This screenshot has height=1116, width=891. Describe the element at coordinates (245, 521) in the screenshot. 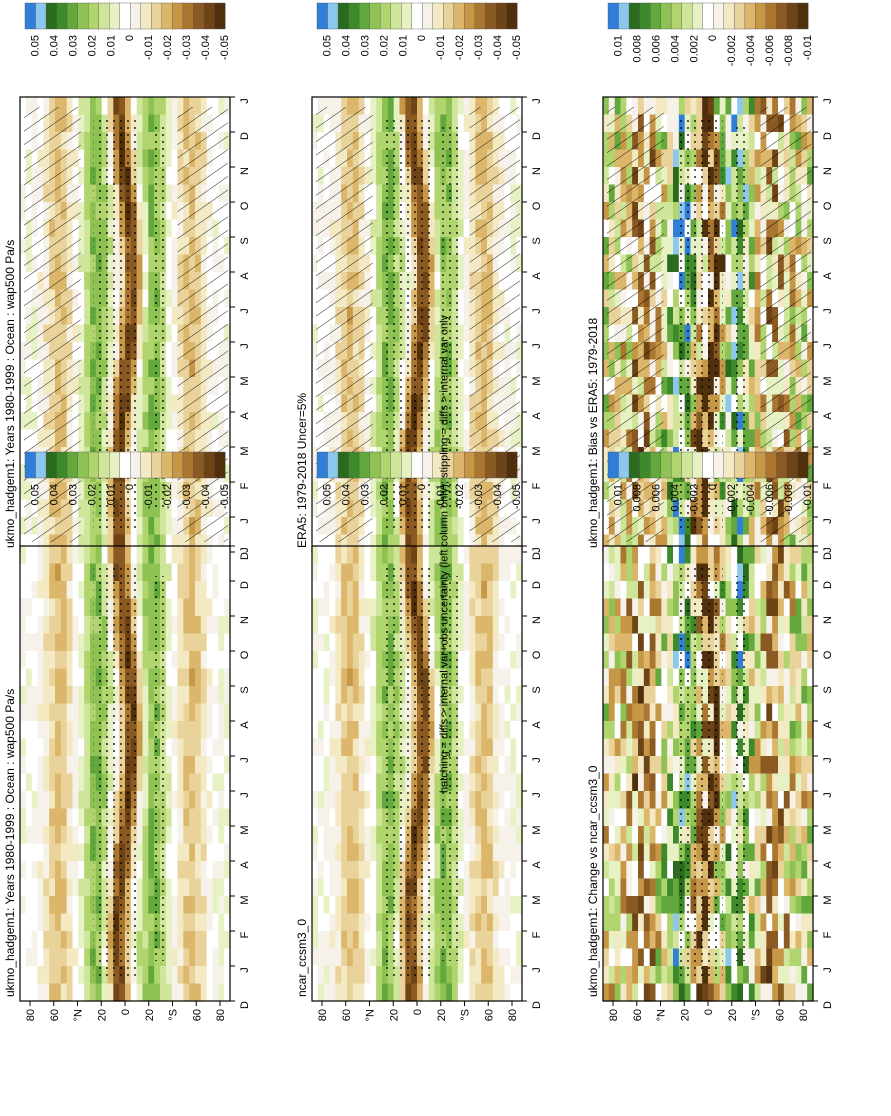

I see `month-tick-label: J` at that location.